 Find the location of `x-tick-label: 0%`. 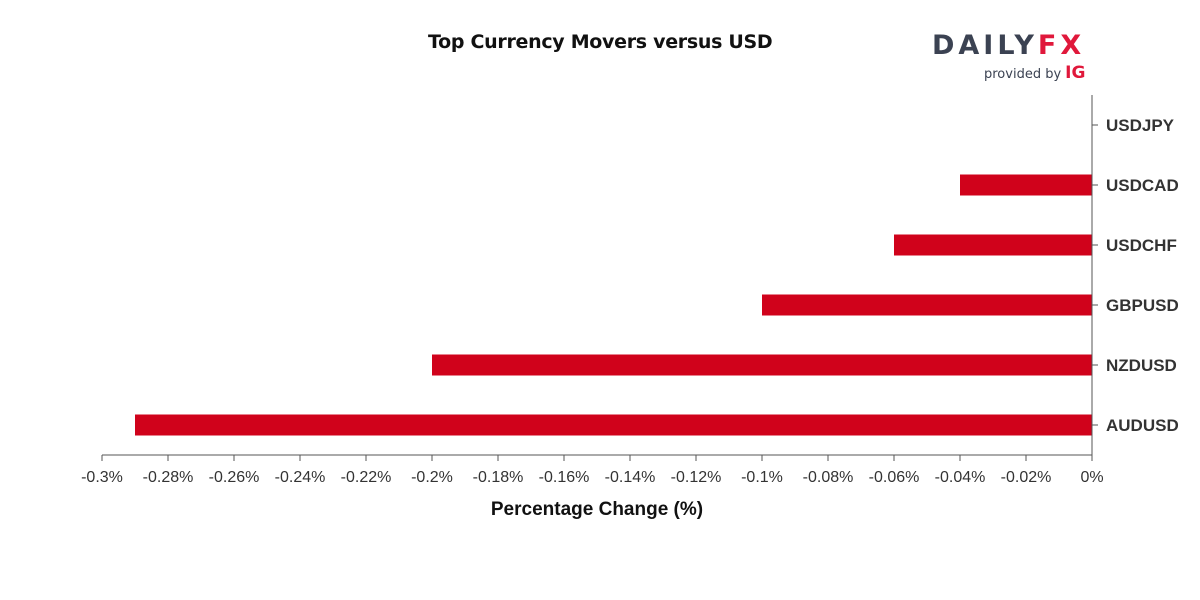

x-tick-label: 0% is located at coordinates (1091, 477).